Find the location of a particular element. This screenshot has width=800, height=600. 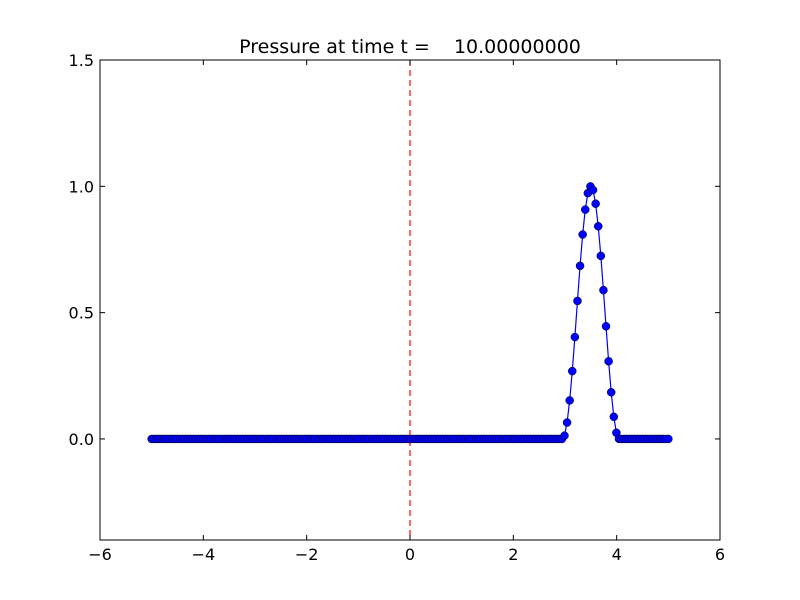

x-tick-label: −2 is located at coordinates (307, 554).